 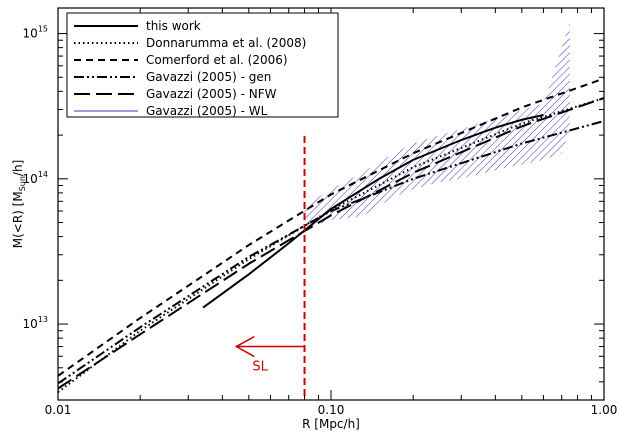 What do you see at coordinates (270, 268) in the screenshot?
I see `annotation-layer: SL` at bounding box center [270, 268].